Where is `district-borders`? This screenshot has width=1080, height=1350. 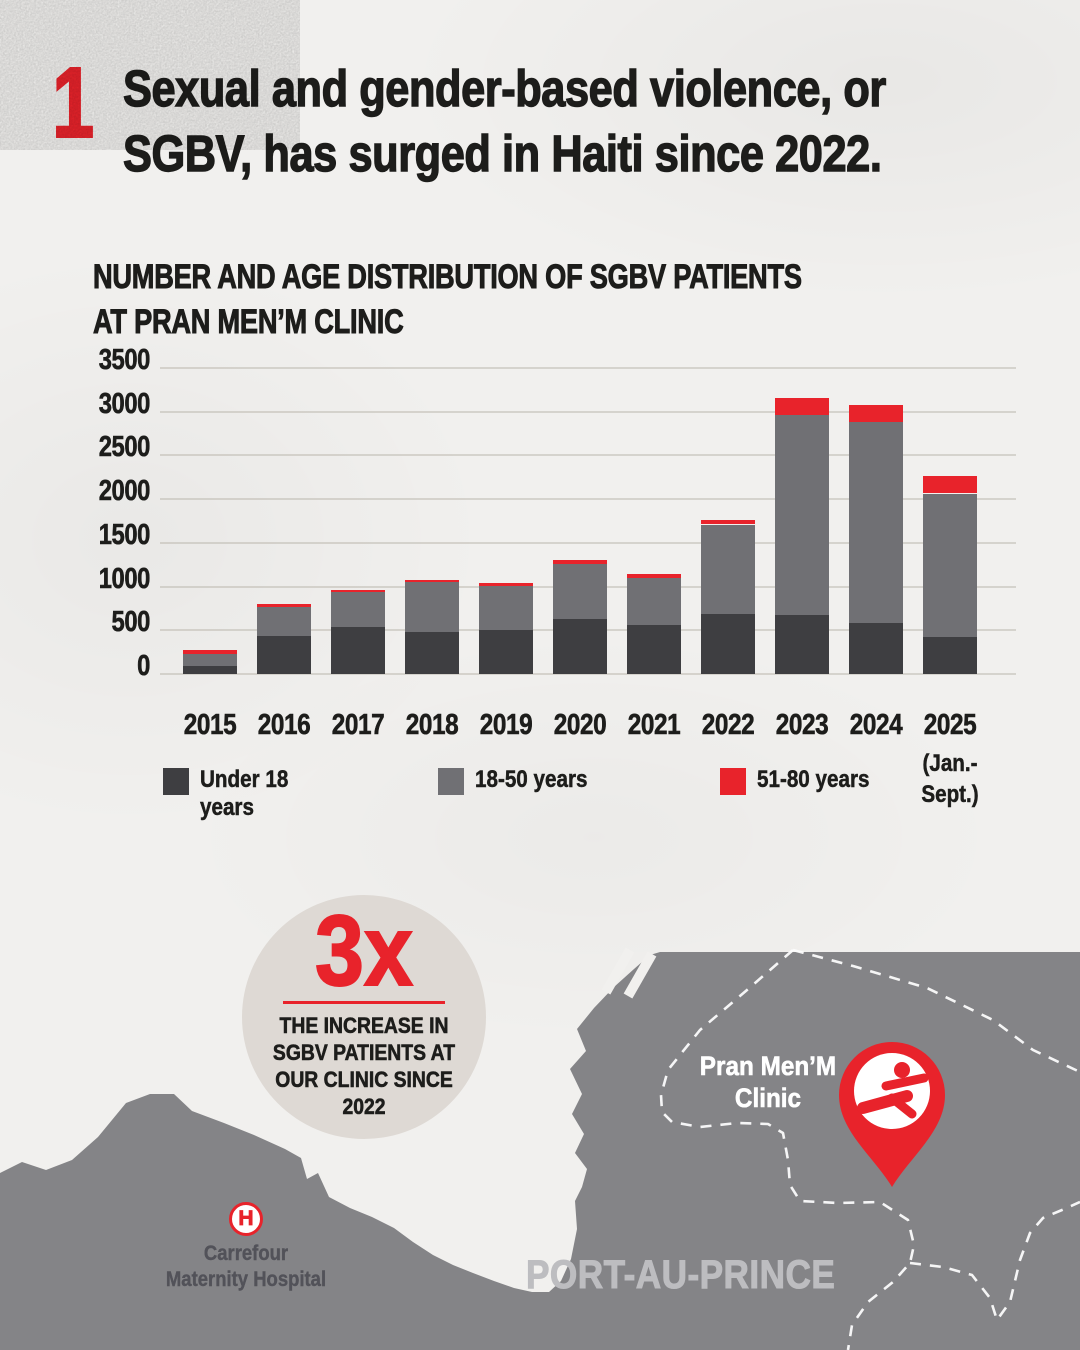
district-borders is located at coordinates (869, 1149).